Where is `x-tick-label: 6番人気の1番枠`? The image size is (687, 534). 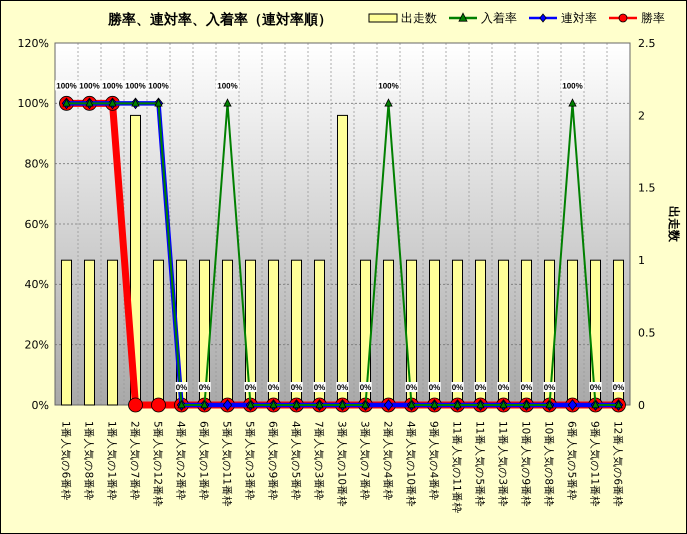 x-tick-label: 6番人気の1番枠 is located at coordinates (204, 460).